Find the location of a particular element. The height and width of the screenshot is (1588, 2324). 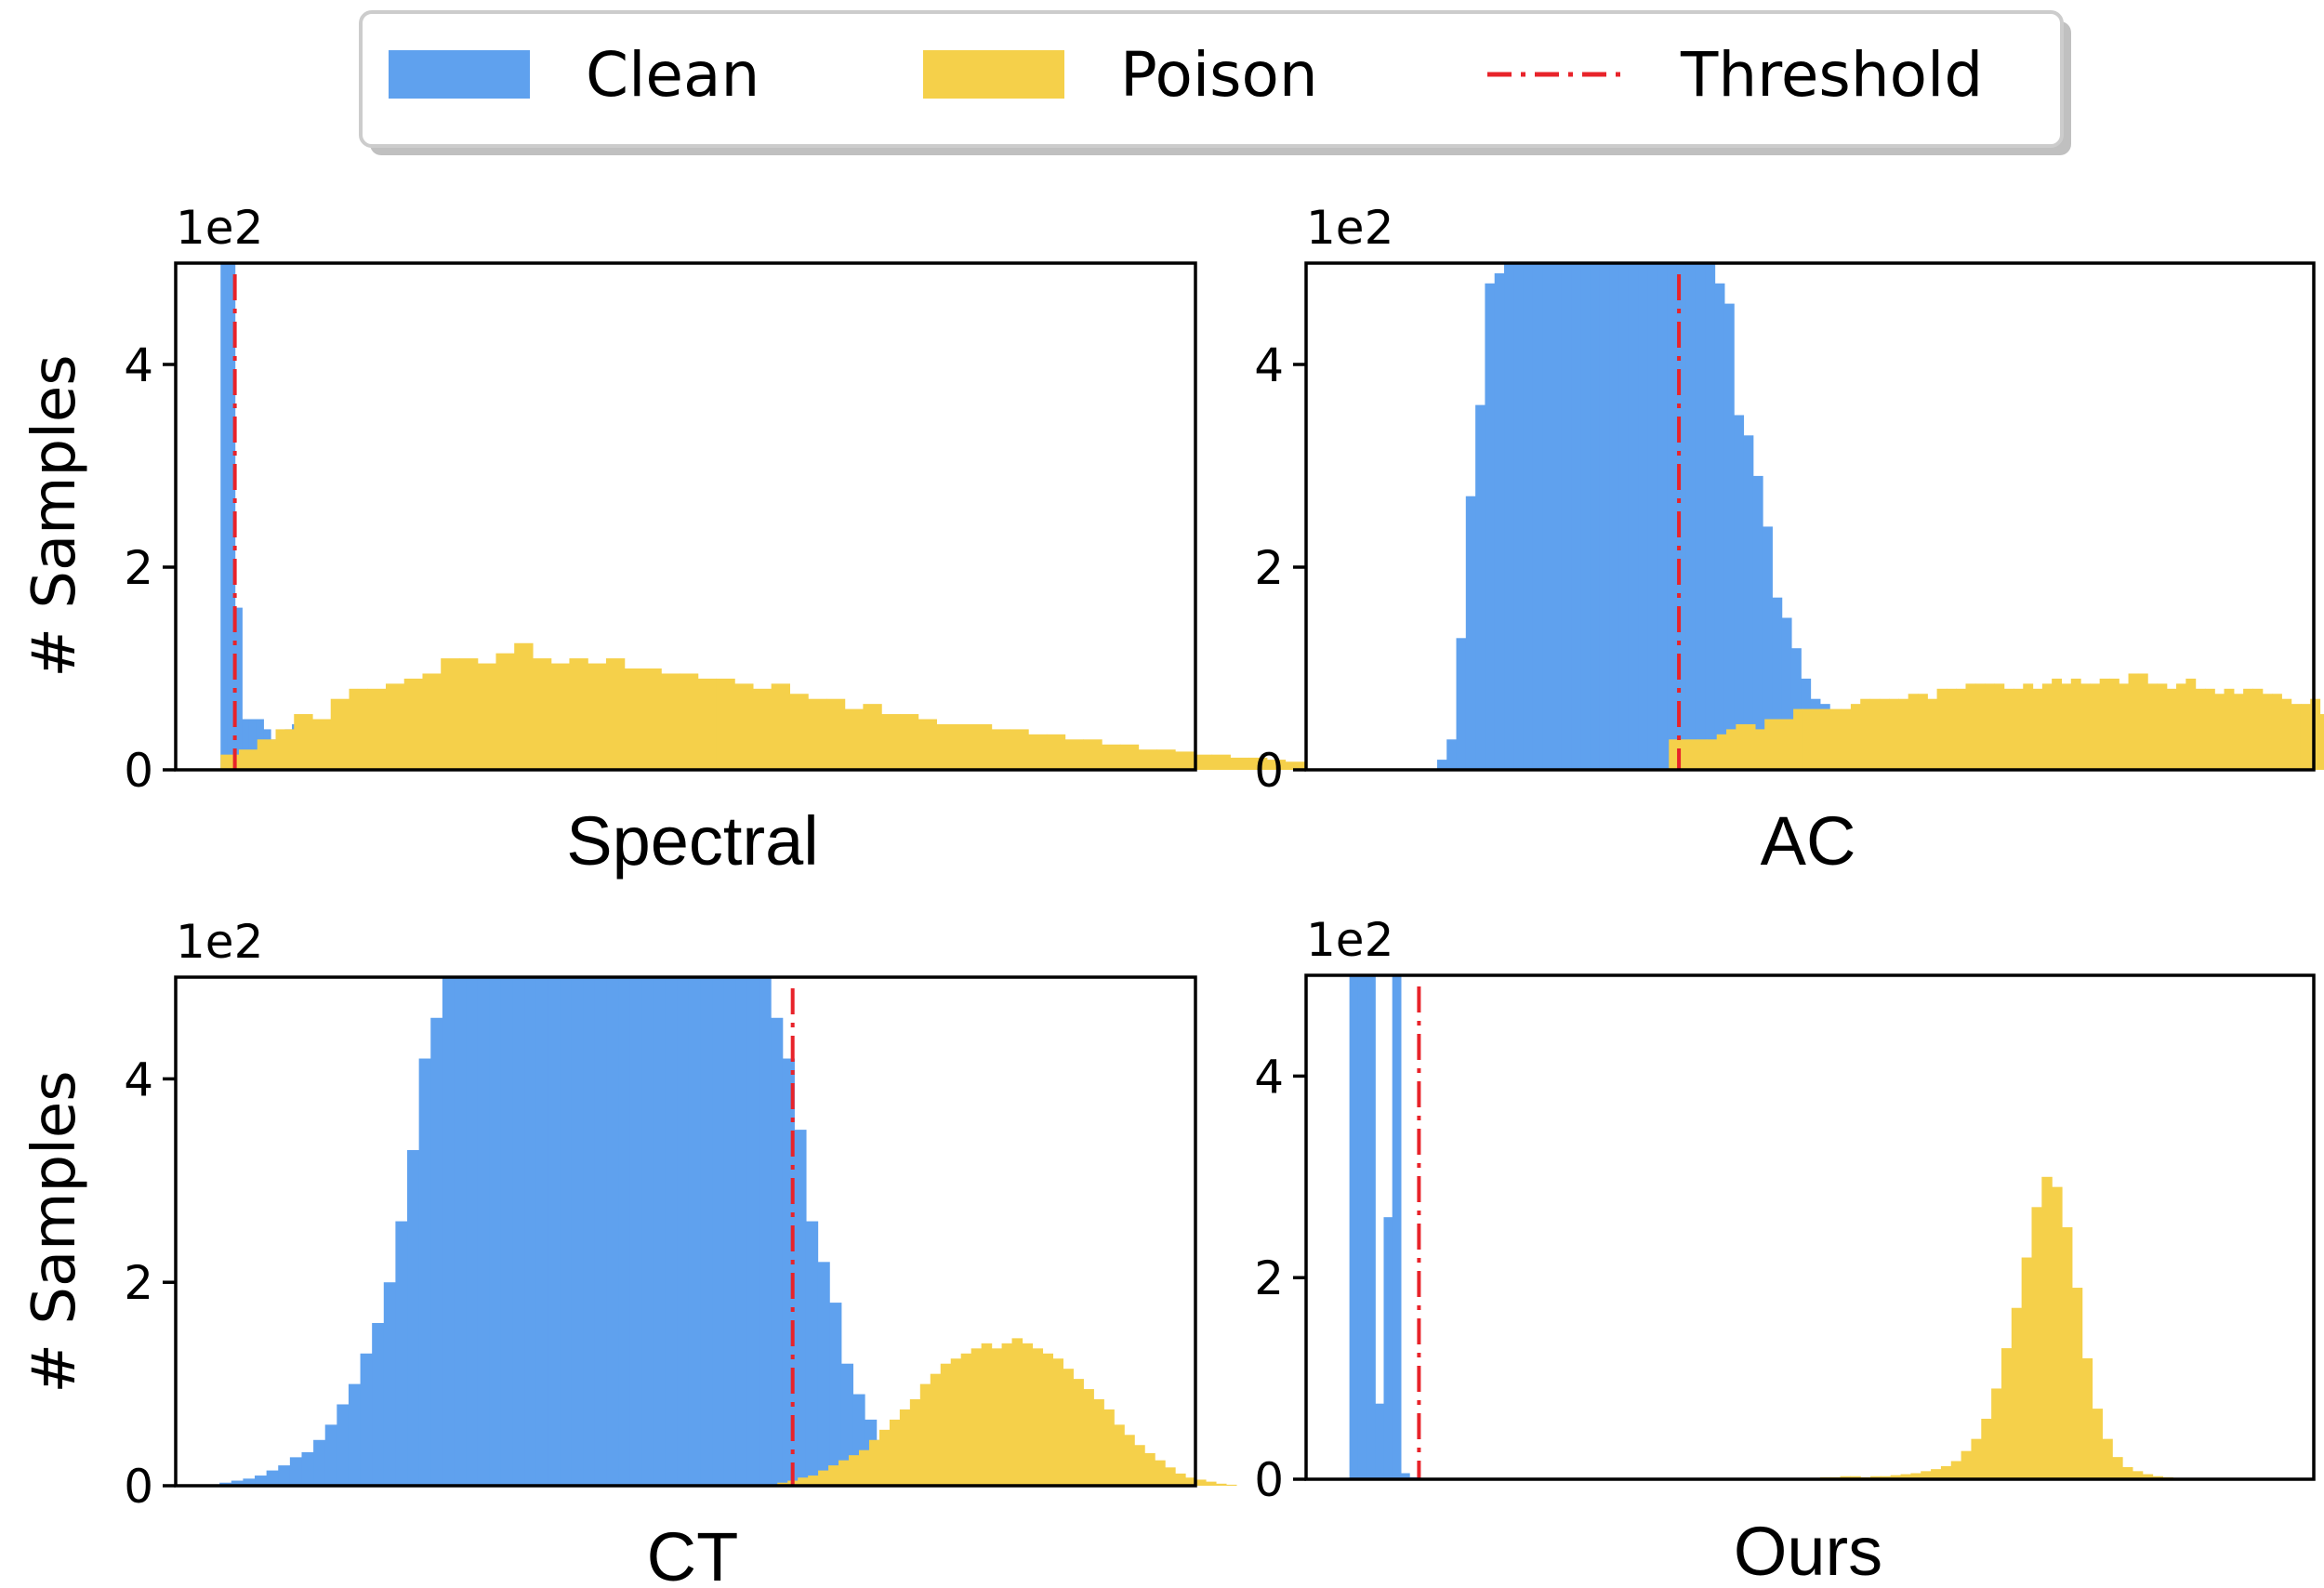

legend-swatch-poison is located at coordinates (993, 74).